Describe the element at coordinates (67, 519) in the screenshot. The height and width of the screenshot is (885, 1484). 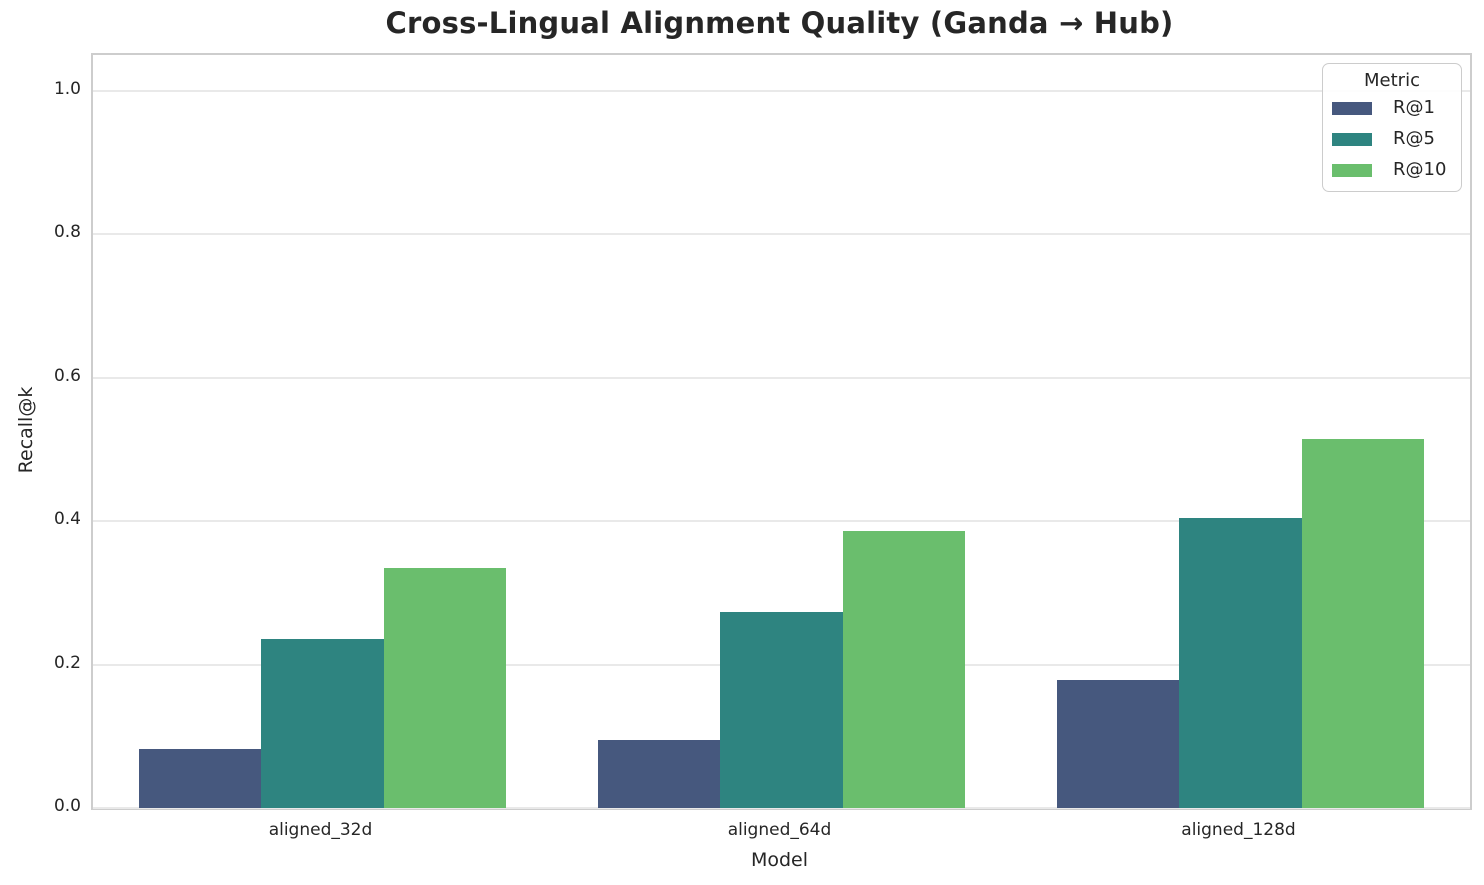
I see `y-tick-label: 0.4` at that location.